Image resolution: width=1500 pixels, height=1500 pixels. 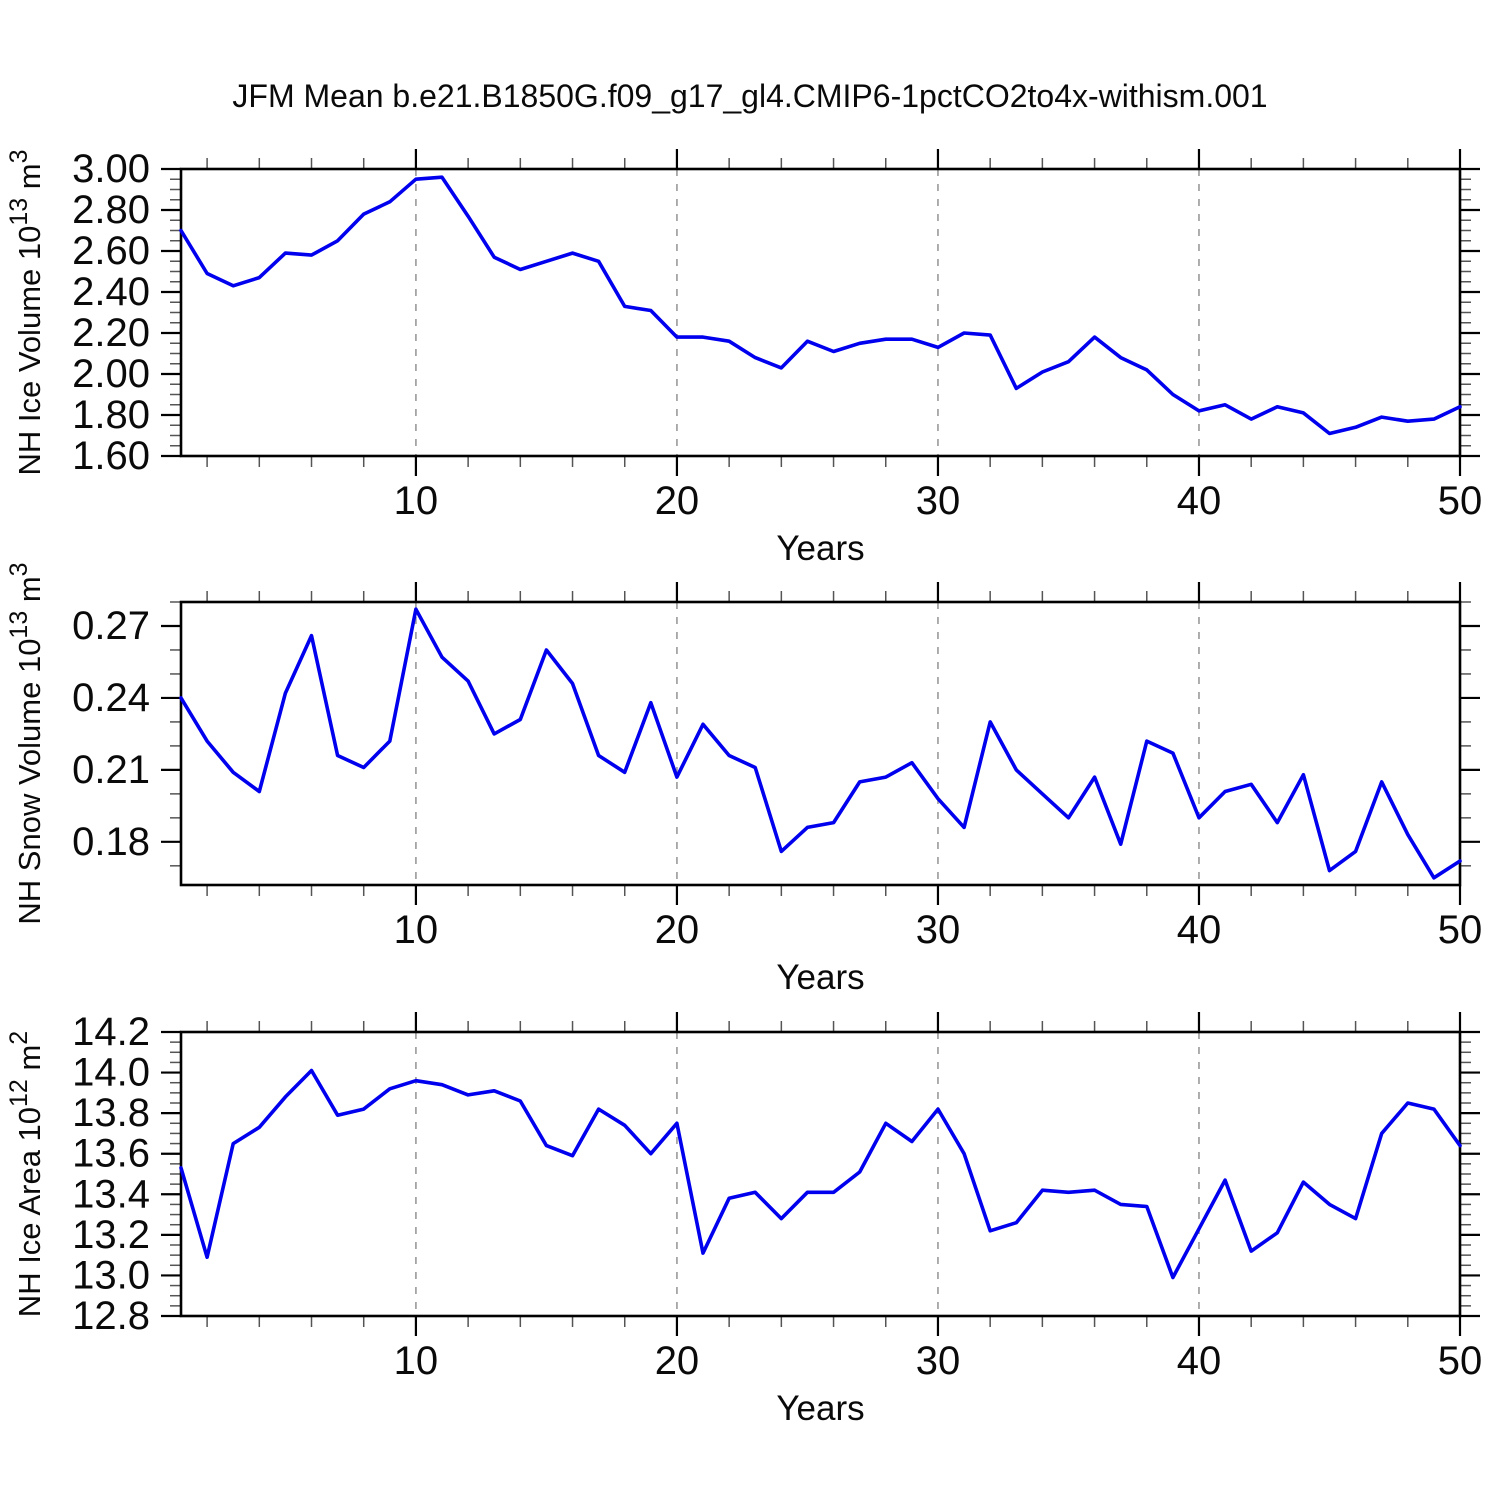 What do you see at coordinates (111, 415) in the screenshot?
I see `y-tick-label: 1.80` at bounding box center [111, 415].